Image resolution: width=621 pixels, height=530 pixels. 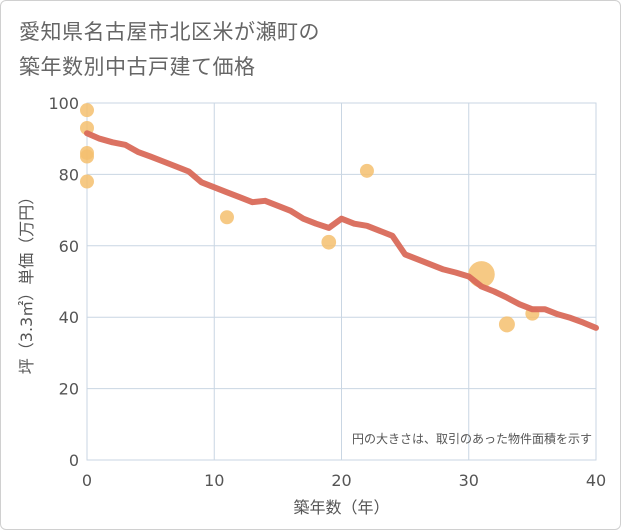 I want to click on x-tick-label: 10, so click(x=214, y=480).